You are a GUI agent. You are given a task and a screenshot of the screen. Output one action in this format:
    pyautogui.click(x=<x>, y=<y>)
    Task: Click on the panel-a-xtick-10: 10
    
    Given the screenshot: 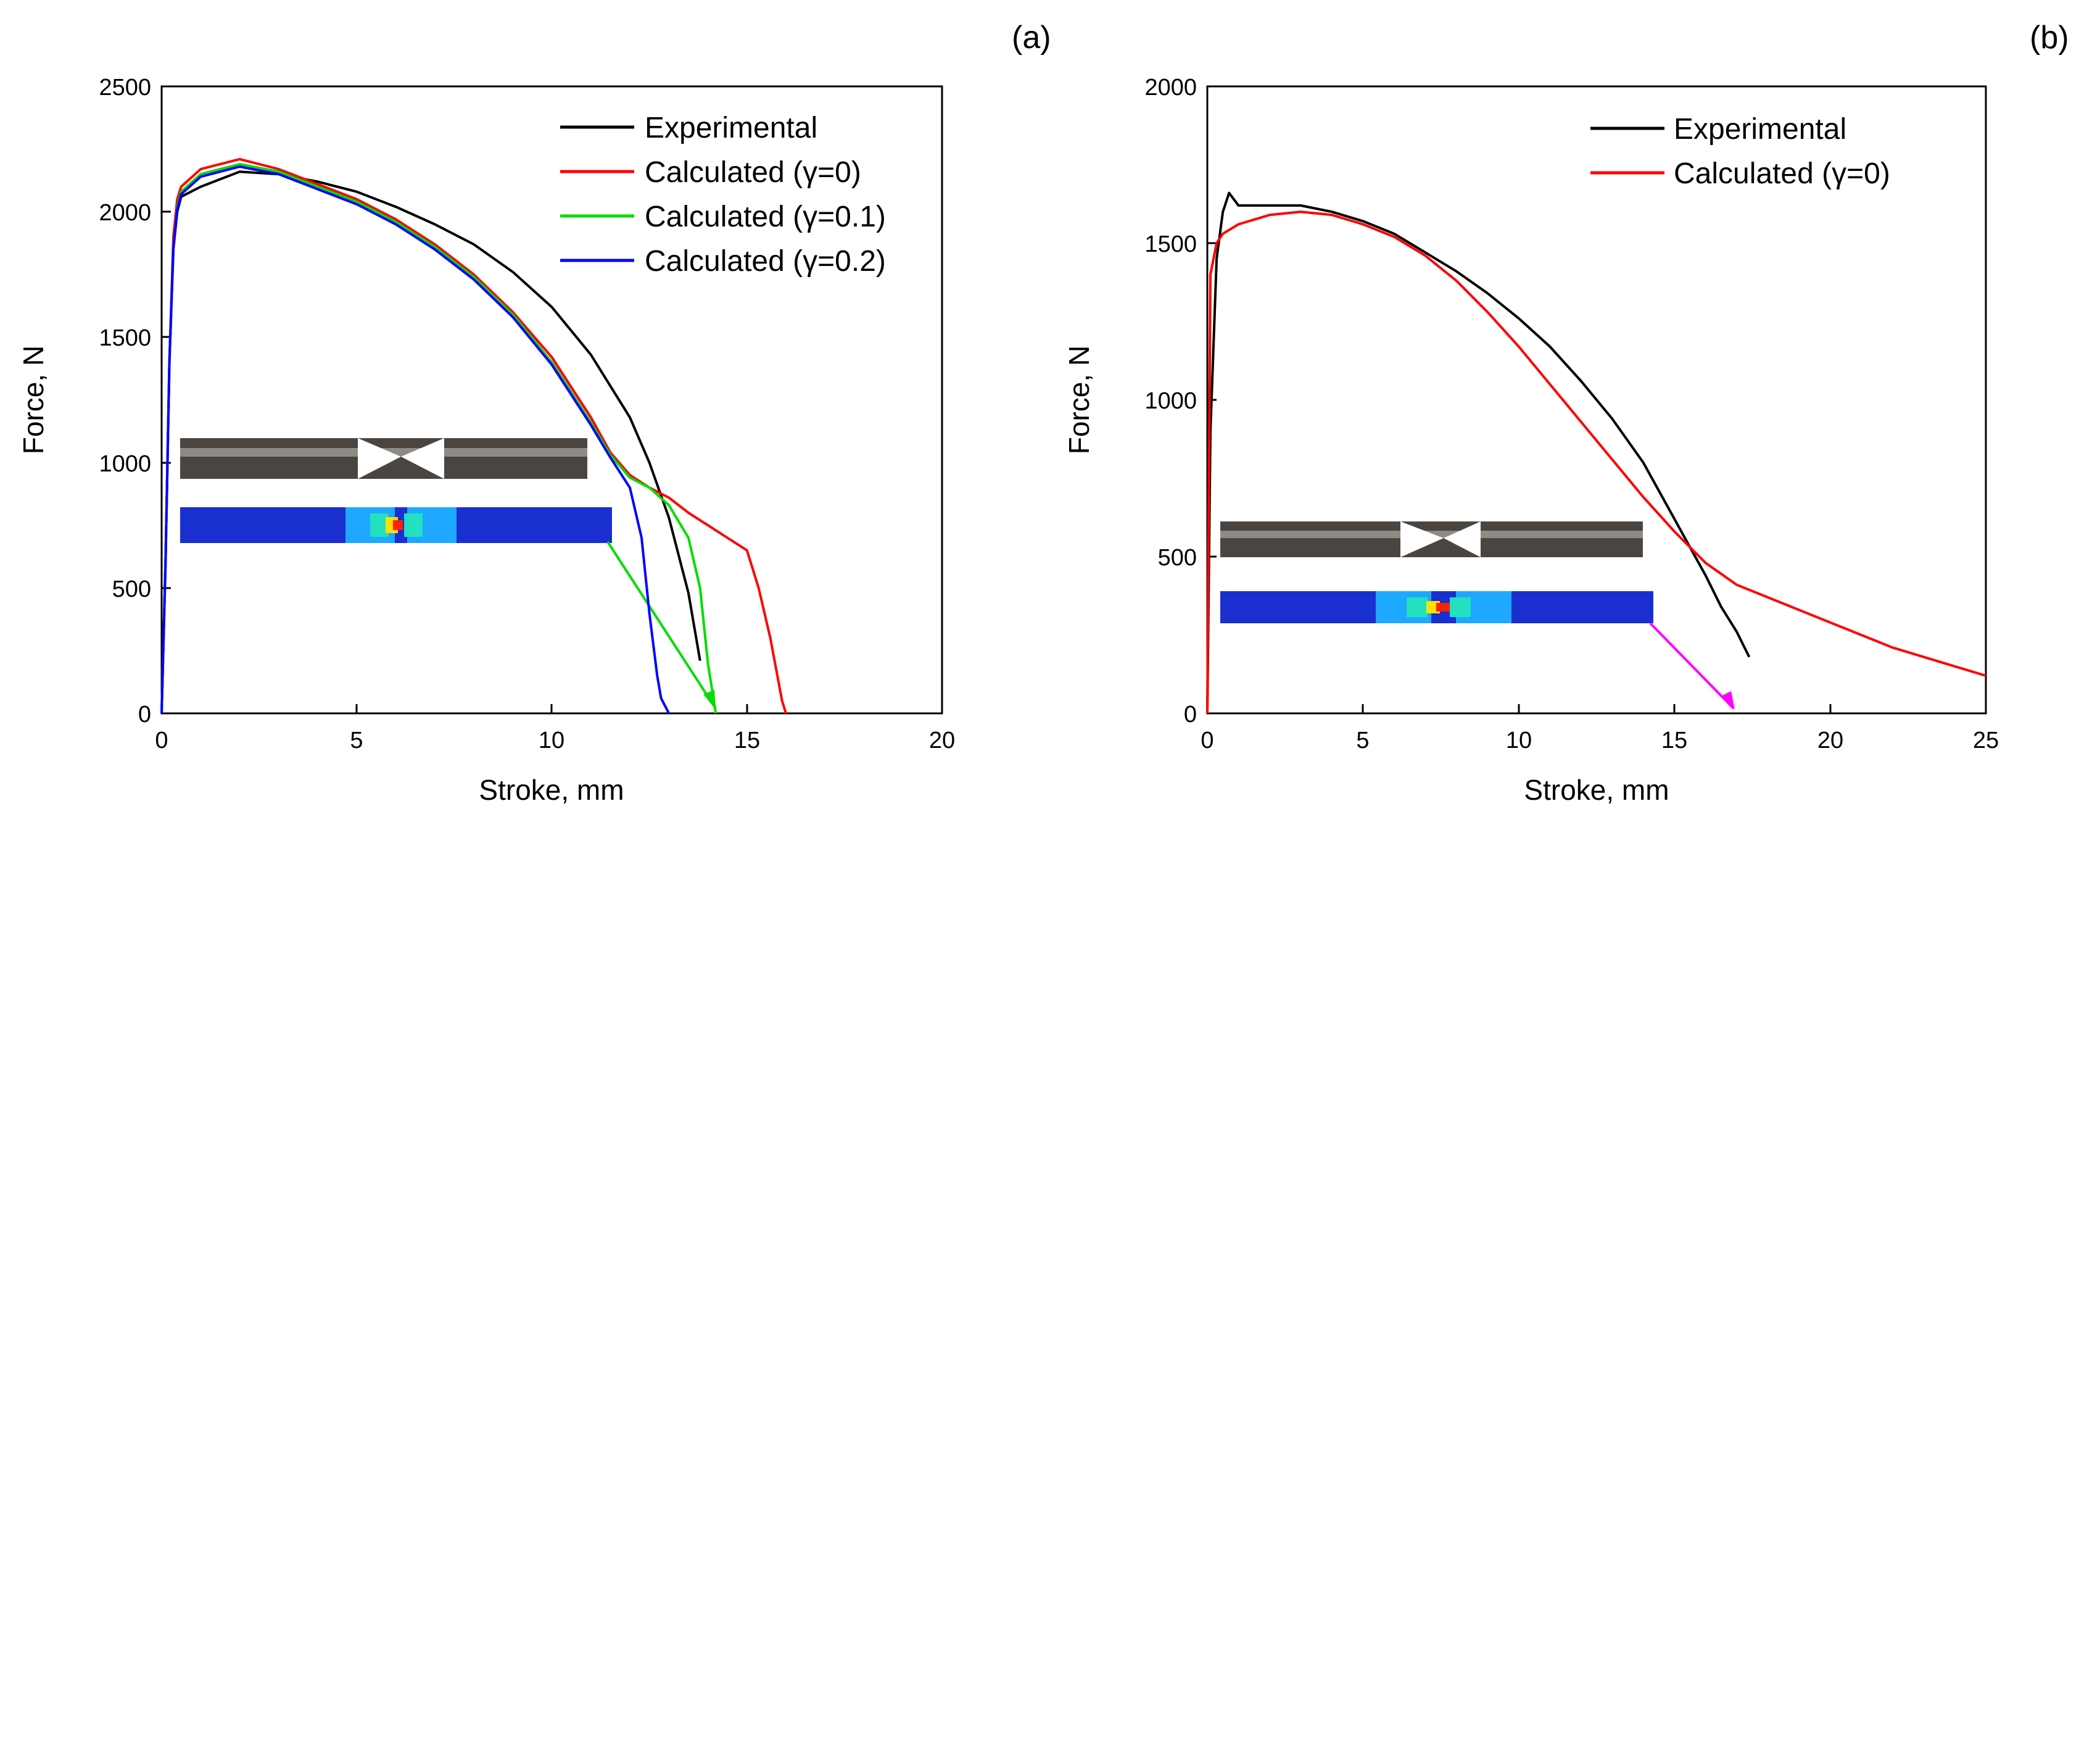 What is the action you would take?
    pyautogui.click(x=551, y=741)
    